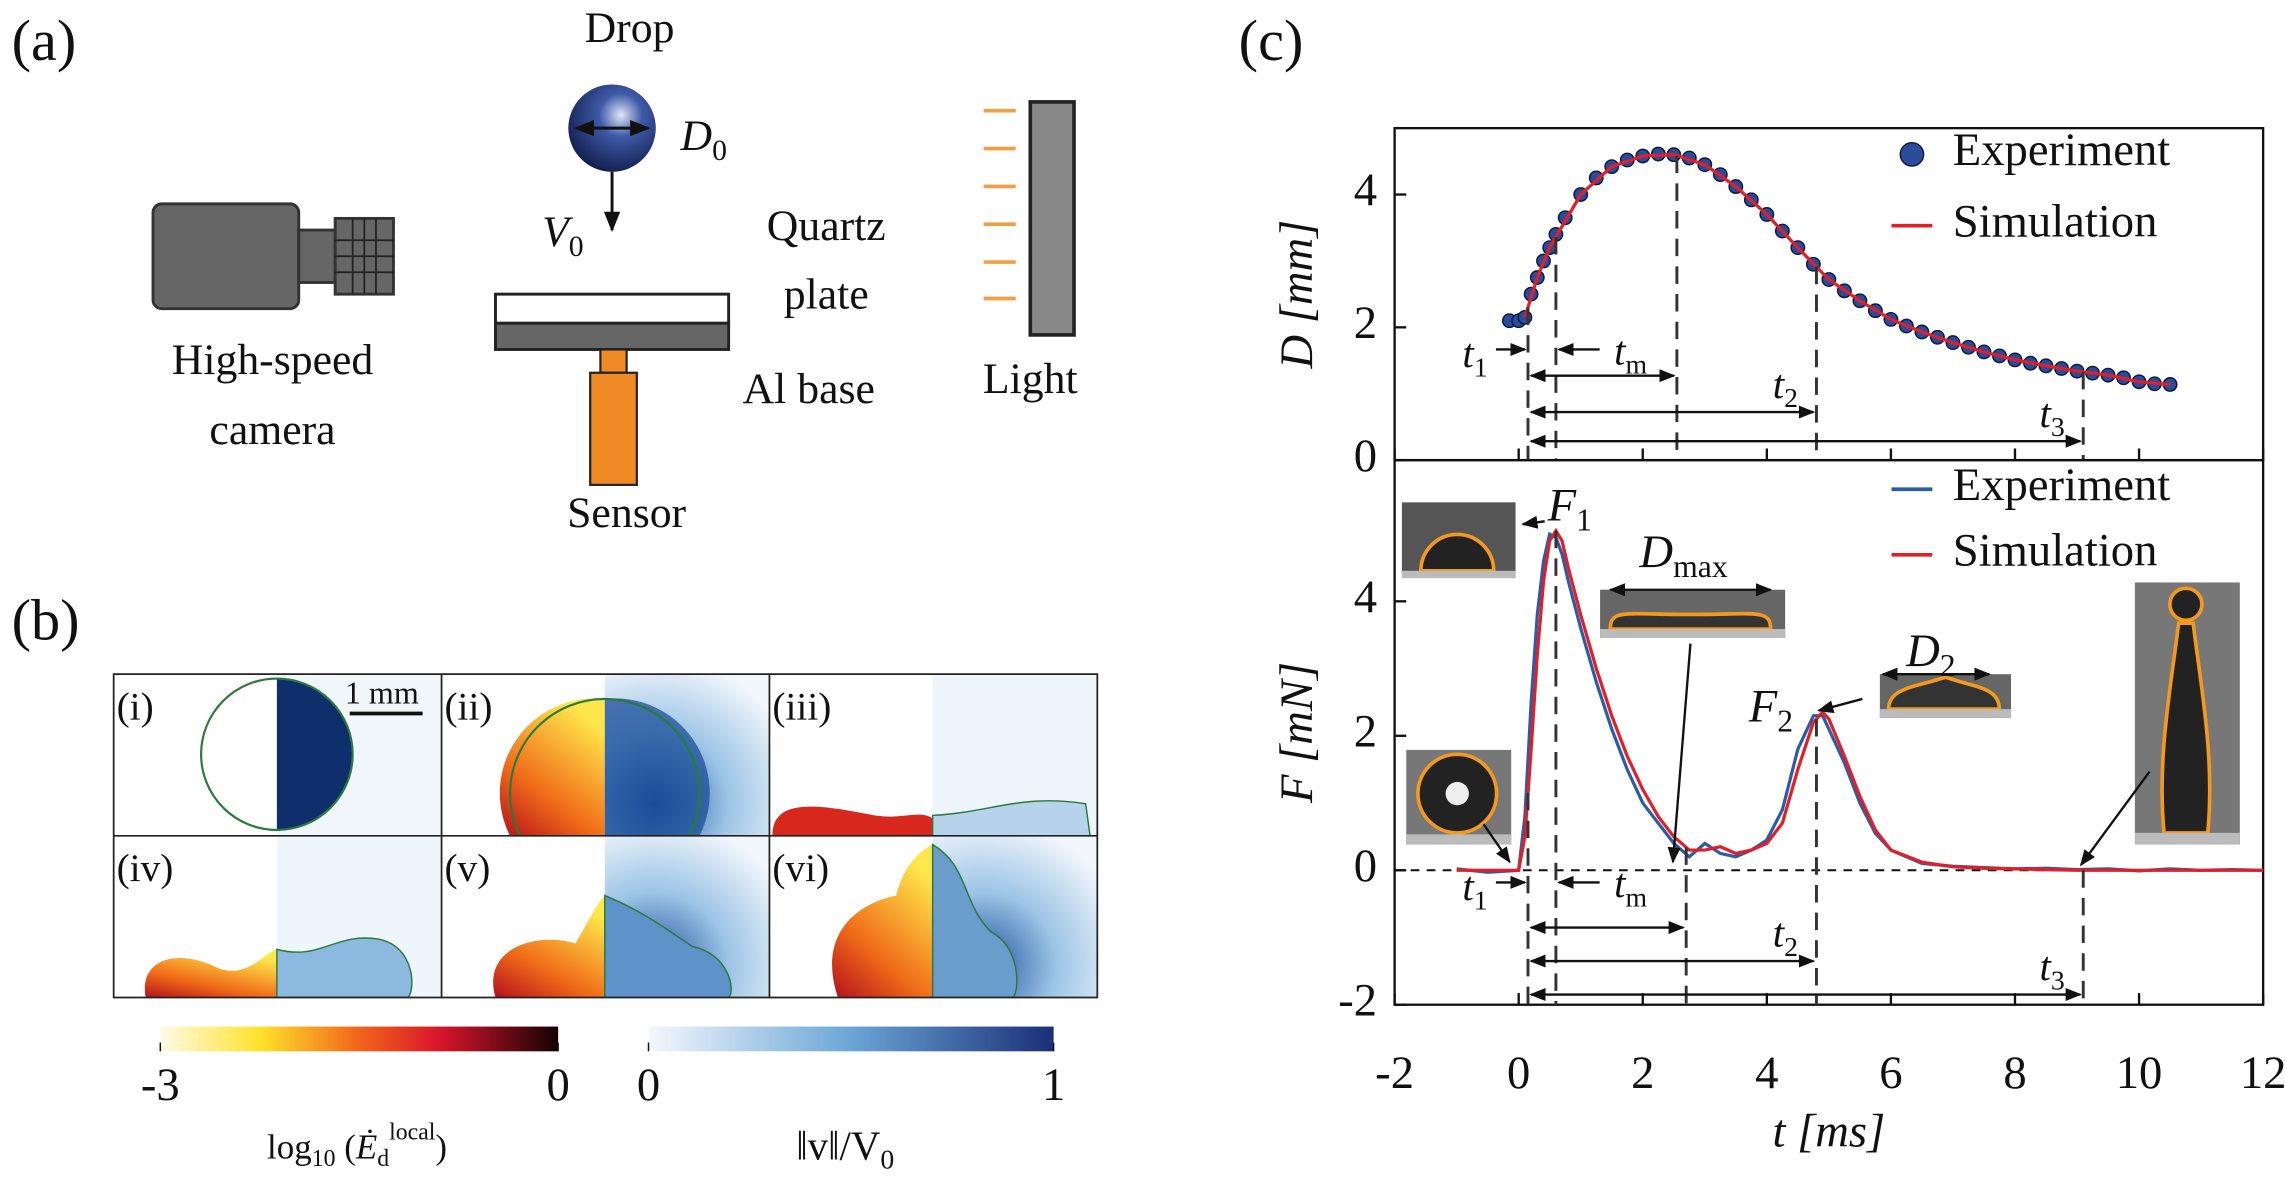 The height and width of the screenshot is (1178, 2285). Describe the element at coordinates (826, 226) in the screenshot. I see `plate-label: Quartz` at that location.